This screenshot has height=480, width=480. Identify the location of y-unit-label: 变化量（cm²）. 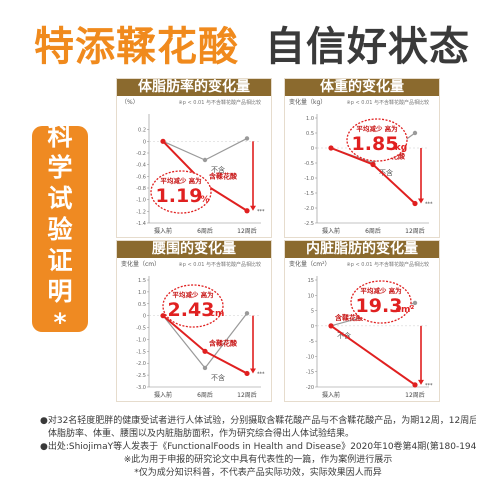
(310, 264).